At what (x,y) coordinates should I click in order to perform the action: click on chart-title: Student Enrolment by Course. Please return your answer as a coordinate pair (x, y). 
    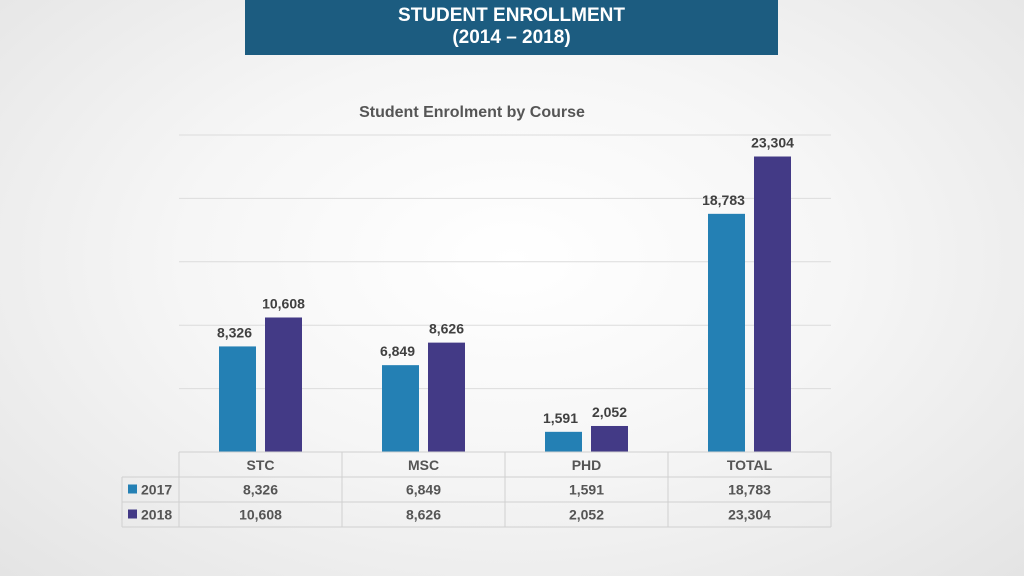
    Looking at the image, I should click on (472, 112).